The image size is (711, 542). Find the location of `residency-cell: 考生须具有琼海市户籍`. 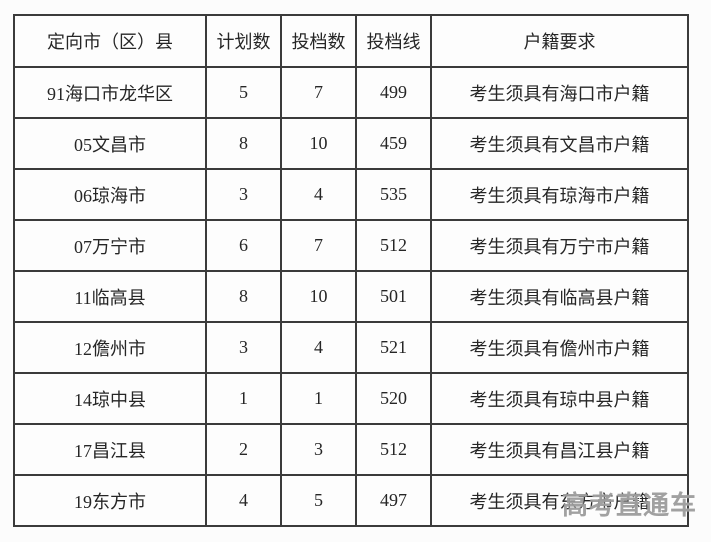

residency-cell: 考生须具有琼海市户籍 is located at coordinates (559, 194).